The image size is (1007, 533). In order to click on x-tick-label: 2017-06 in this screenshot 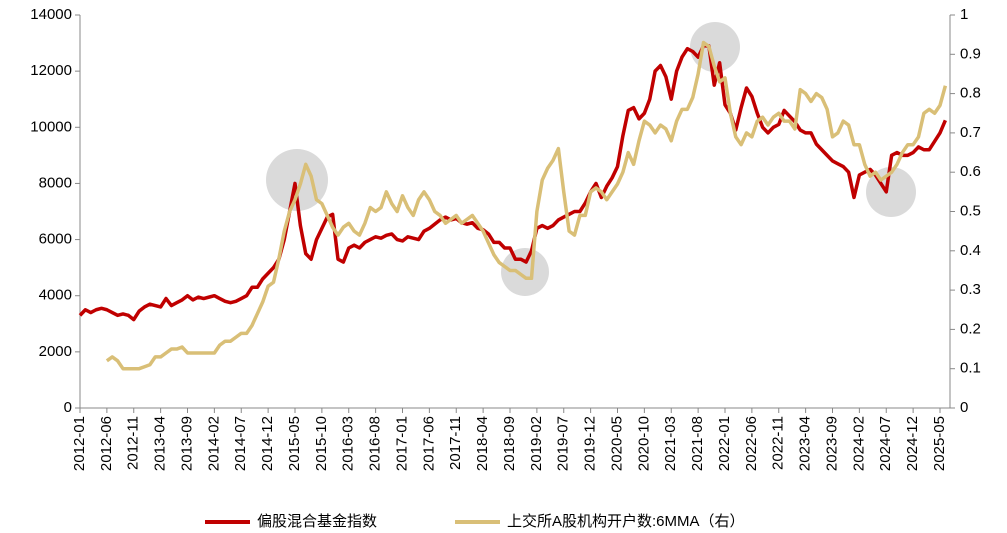, I will do `click(428, 443)`.